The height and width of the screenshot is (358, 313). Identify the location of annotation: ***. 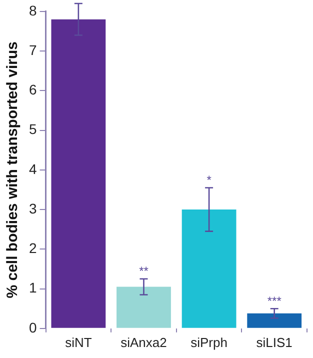
(274, 301).